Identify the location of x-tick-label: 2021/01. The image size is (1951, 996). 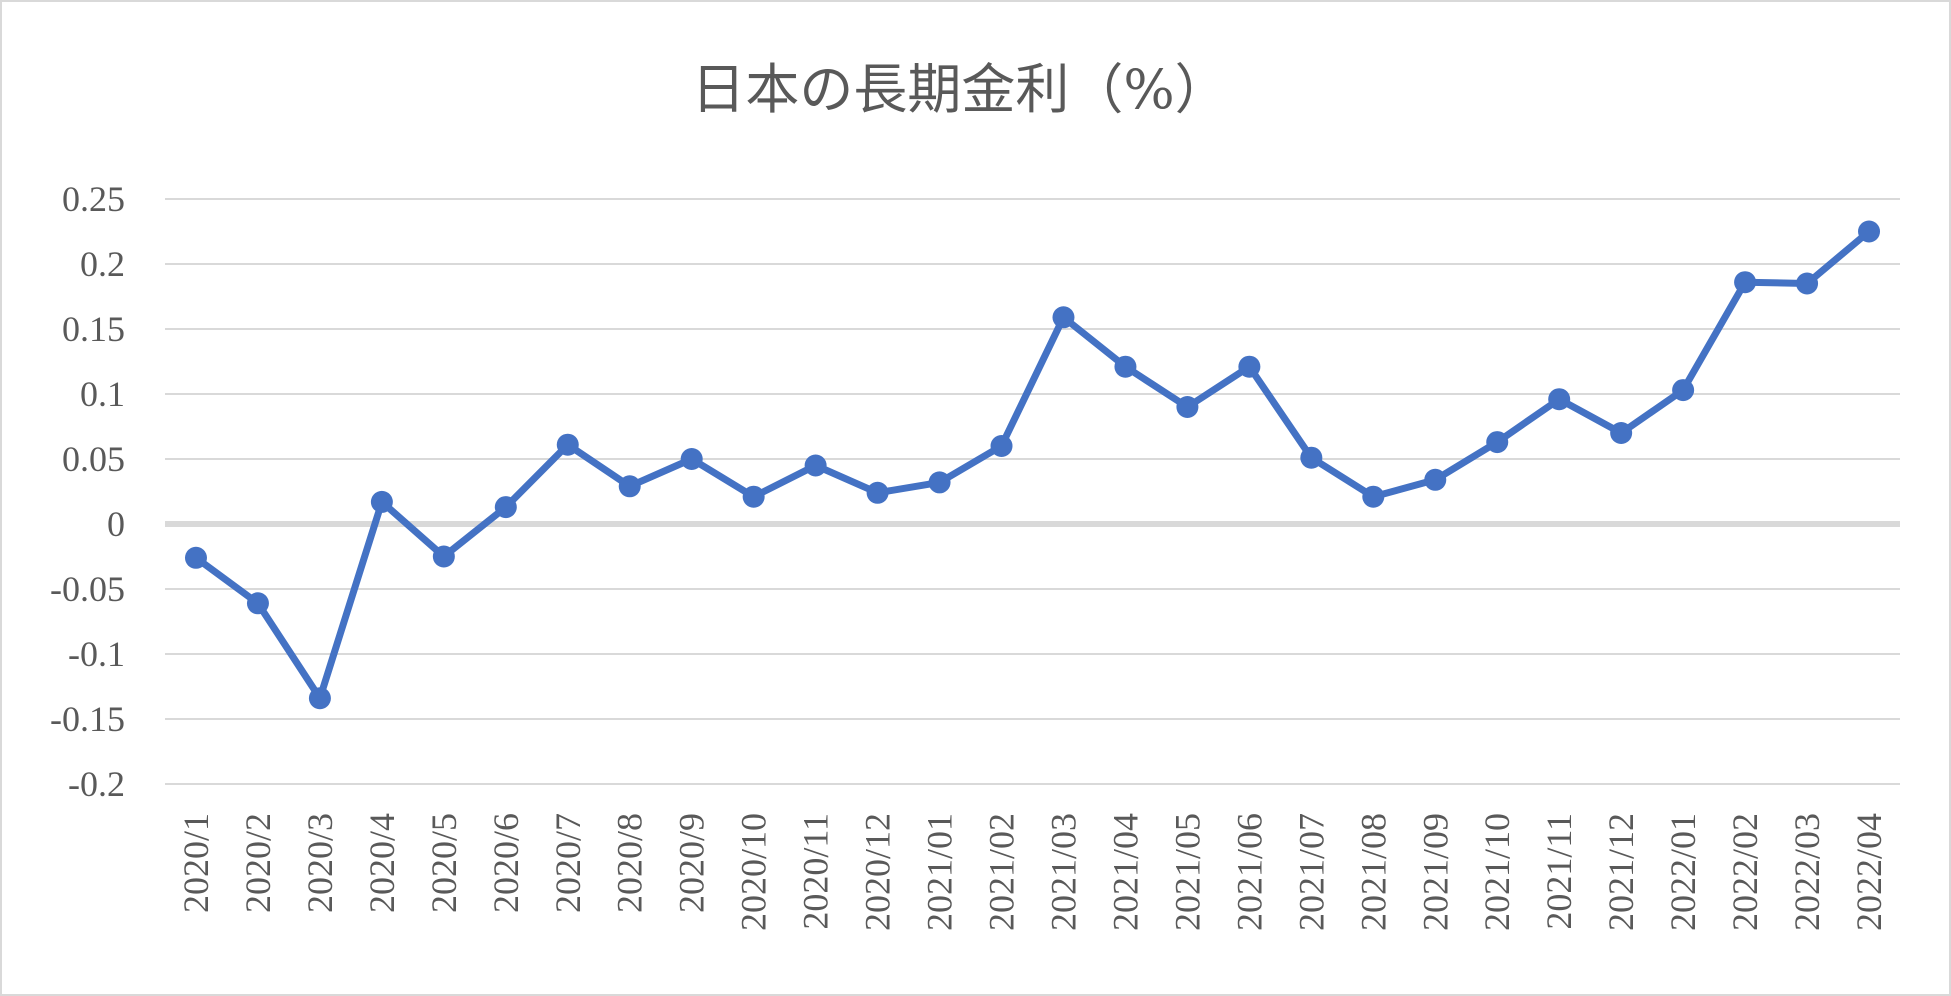
(940, 872).